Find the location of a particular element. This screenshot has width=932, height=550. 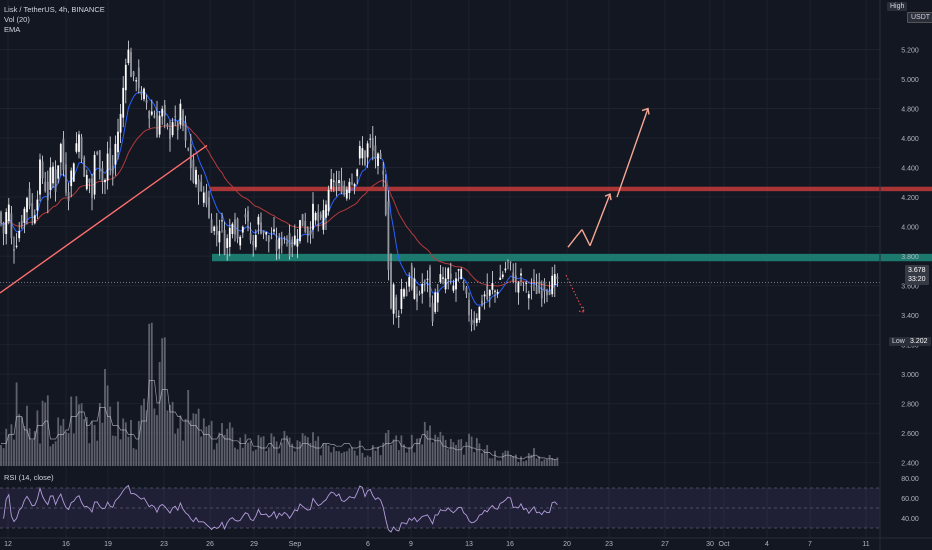

time-tick-label: 12 is located at coordinates (8, 544).